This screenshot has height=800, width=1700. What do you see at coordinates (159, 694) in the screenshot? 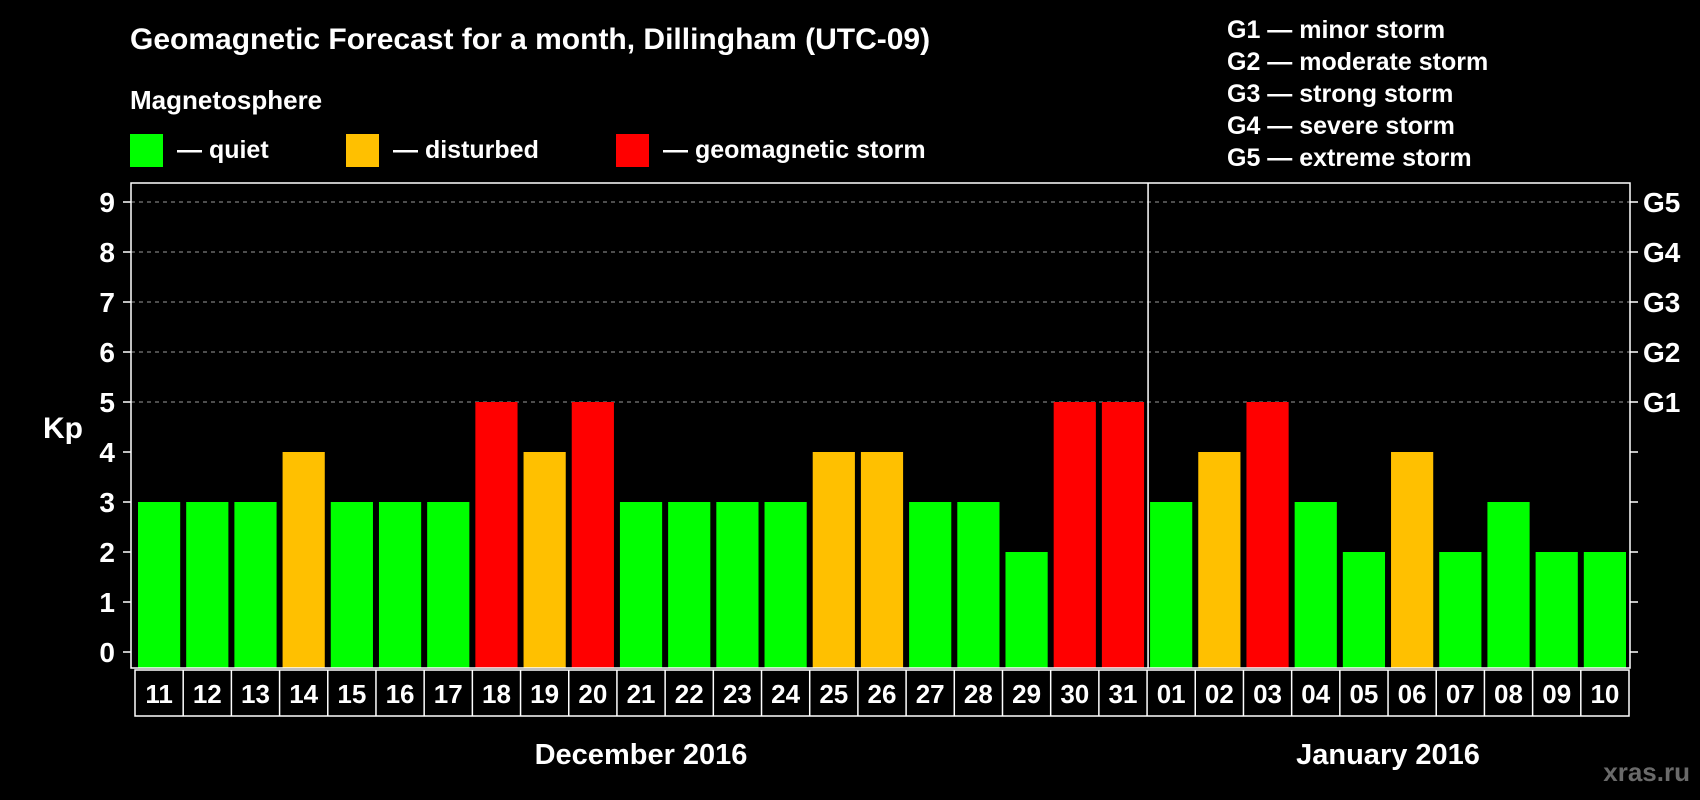
I see `day-label-11: 11` at bounding box center [159, 694].